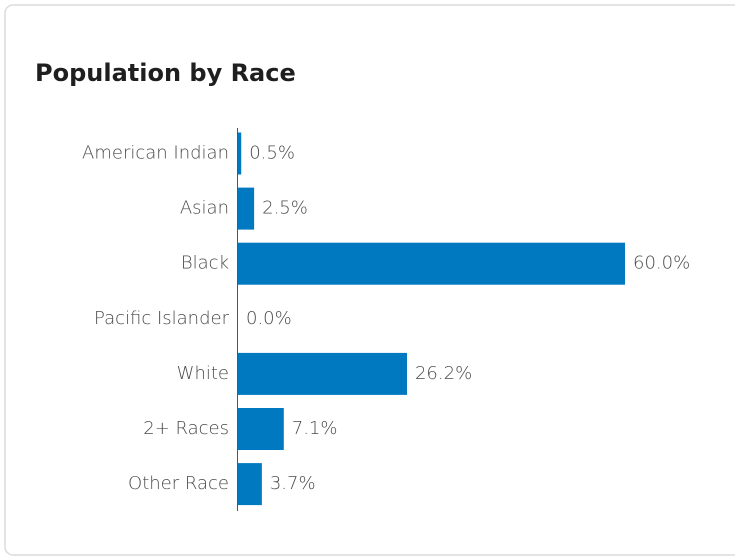  Describe the element at coordinates (315, 428) in the screenshot. I see `value-label: 7.1%` at that location.